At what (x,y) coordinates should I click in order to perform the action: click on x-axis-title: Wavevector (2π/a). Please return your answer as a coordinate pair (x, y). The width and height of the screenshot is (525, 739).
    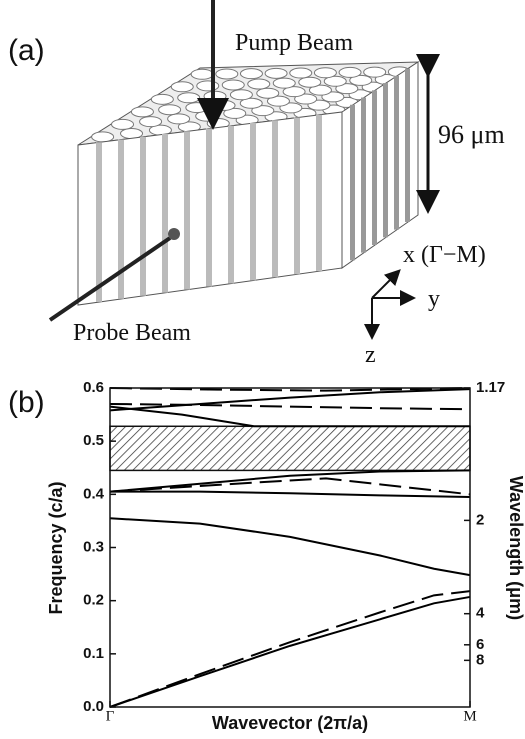
    Looking at the image, I should click on (290, 723).